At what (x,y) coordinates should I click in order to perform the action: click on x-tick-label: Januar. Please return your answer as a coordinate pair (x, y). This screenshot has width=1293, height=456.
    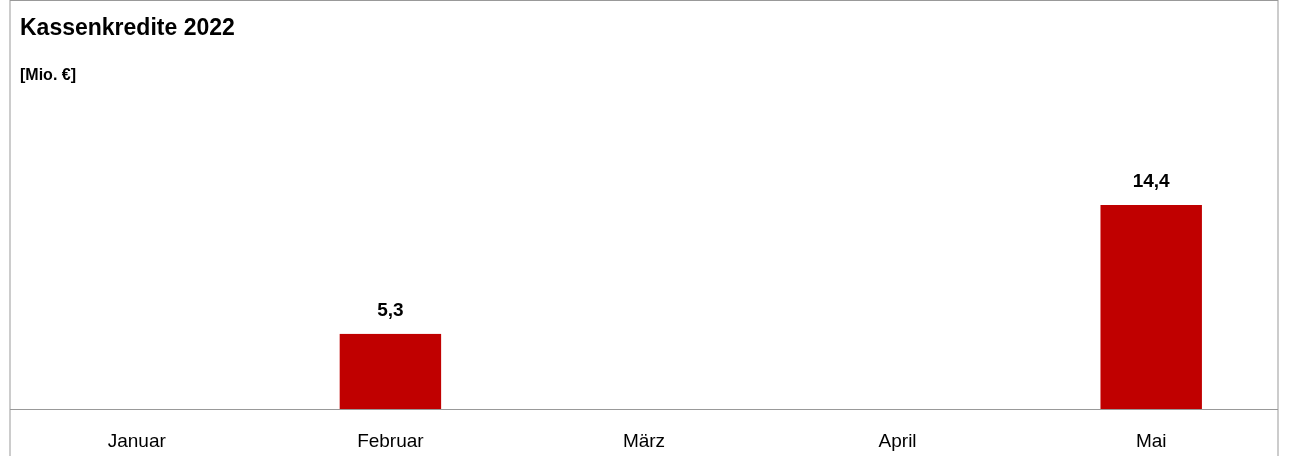
    Looking at the image, I should click on (137, 440).